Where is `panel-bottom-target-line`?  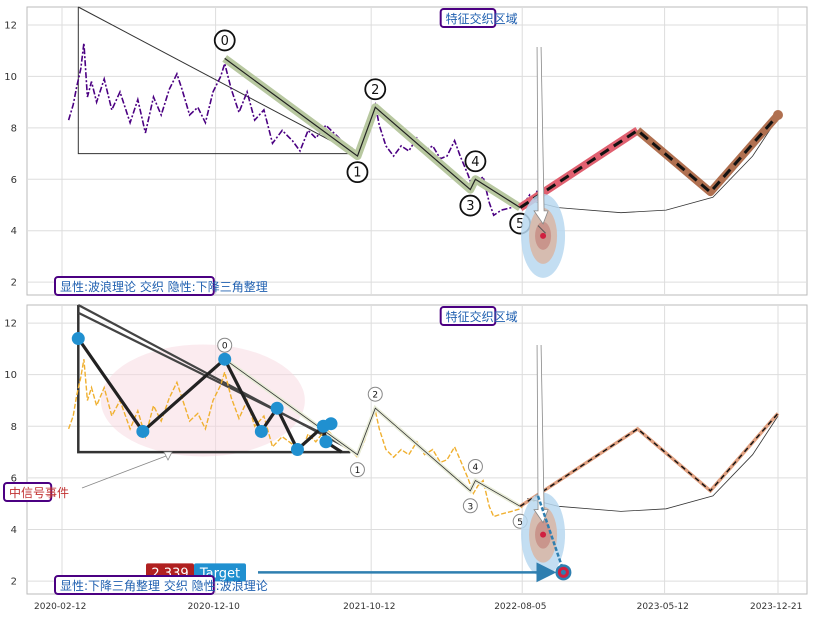 panel-bottom-target-line is located at coordinates (550, 533).